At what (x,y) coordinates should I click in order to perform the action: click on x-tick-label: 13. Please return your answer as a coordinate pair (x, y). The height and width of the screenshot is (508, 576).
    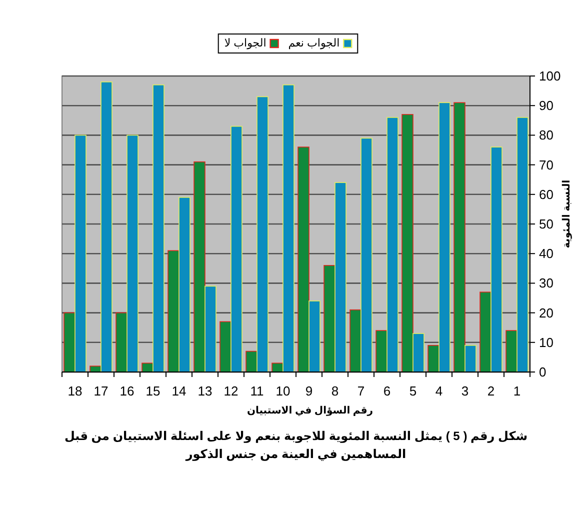
    Looking at the image, I should click on (205, 391).